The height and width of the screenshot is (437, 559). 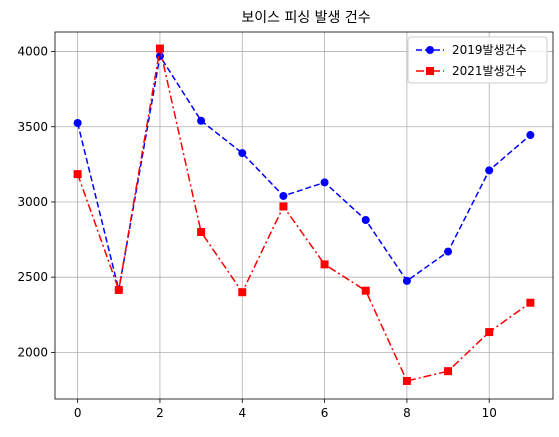 I want to click on y-tick-label: 3000, so click(x=32, y=202).